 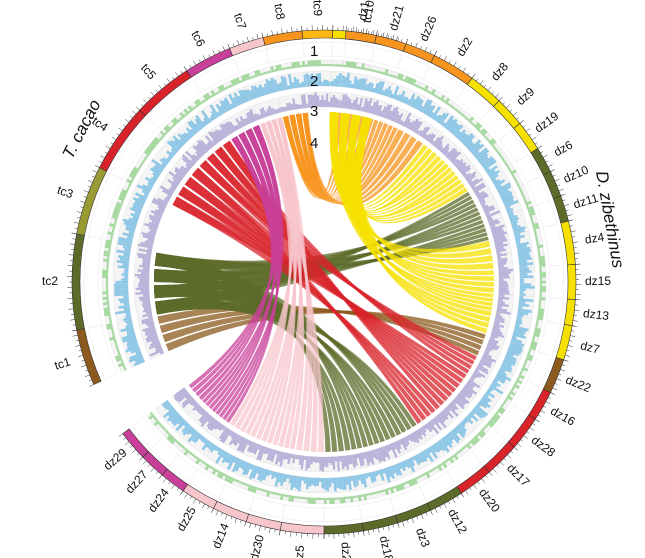 What do you see at coordinates (572, 282) in the screenshot?
I see `chromosome-dz15` at bounding box center [572, 282].